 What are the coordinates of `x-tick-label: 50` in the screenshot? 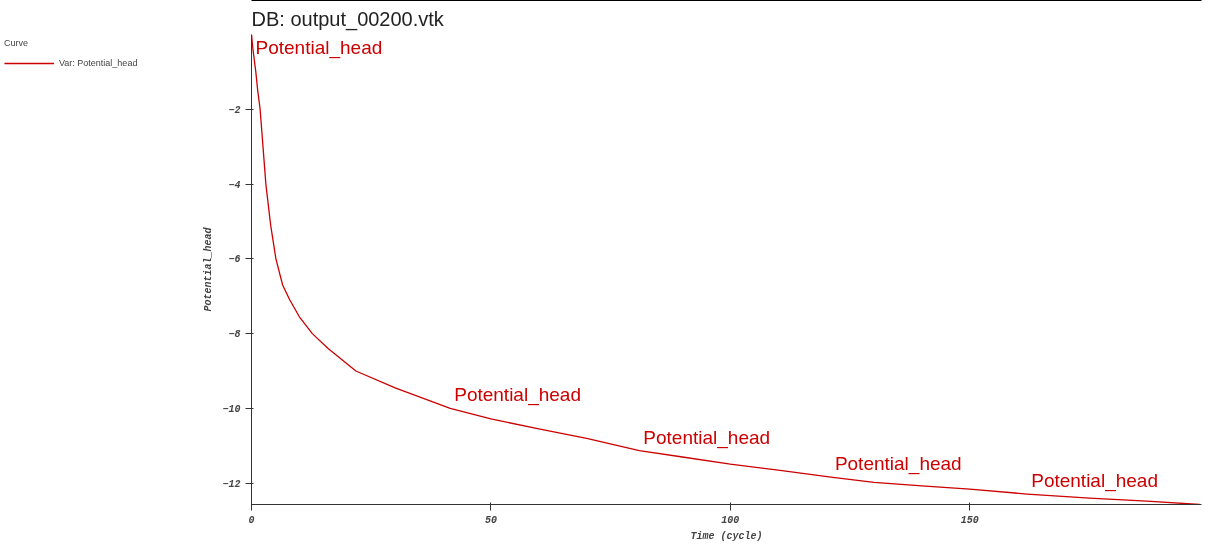 It's located at (490, 520).